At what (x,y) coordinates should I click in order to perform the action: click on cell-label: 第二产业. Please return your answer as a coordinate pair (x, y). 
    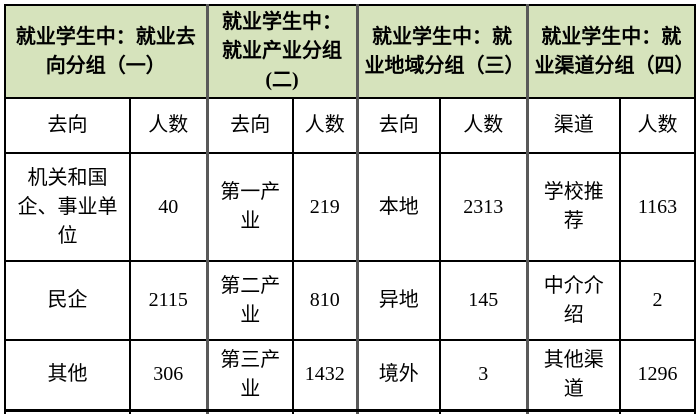
    Looking at the image, I should click on (249, 300).